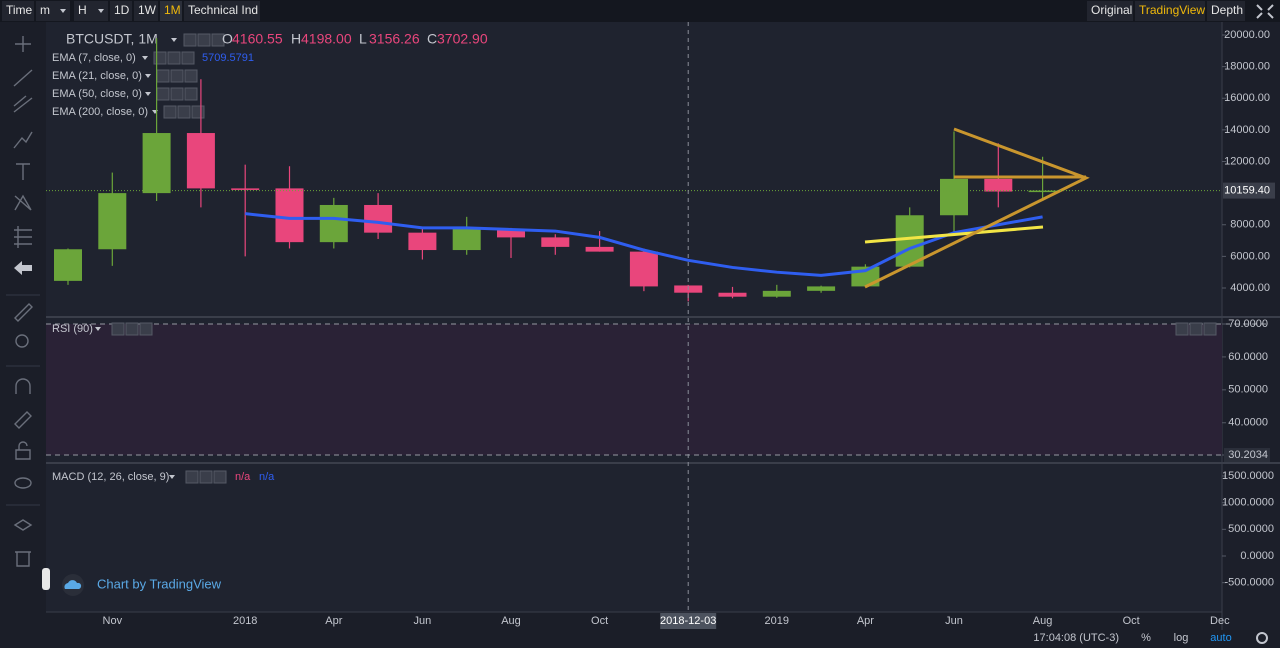 The image size is (1280, 648). Describe the element at coordinates (23, 483) in the screenshot. I see `hide-tool` at that location.